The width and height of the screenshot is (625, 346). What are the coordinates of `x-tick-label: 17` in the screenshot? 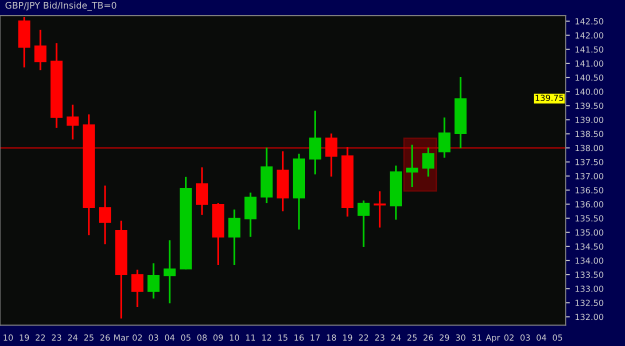 It's located at (315, 337).